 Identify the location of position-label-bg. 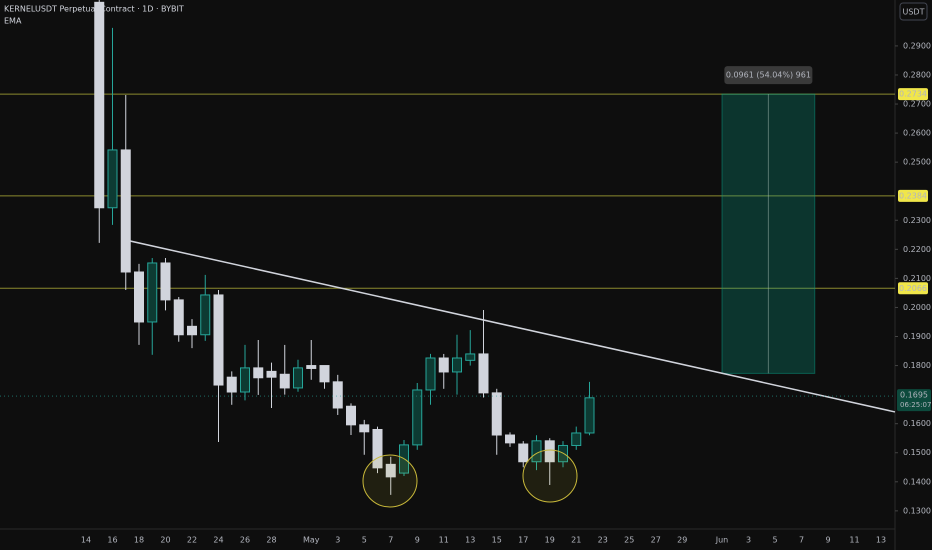
(768, 75).